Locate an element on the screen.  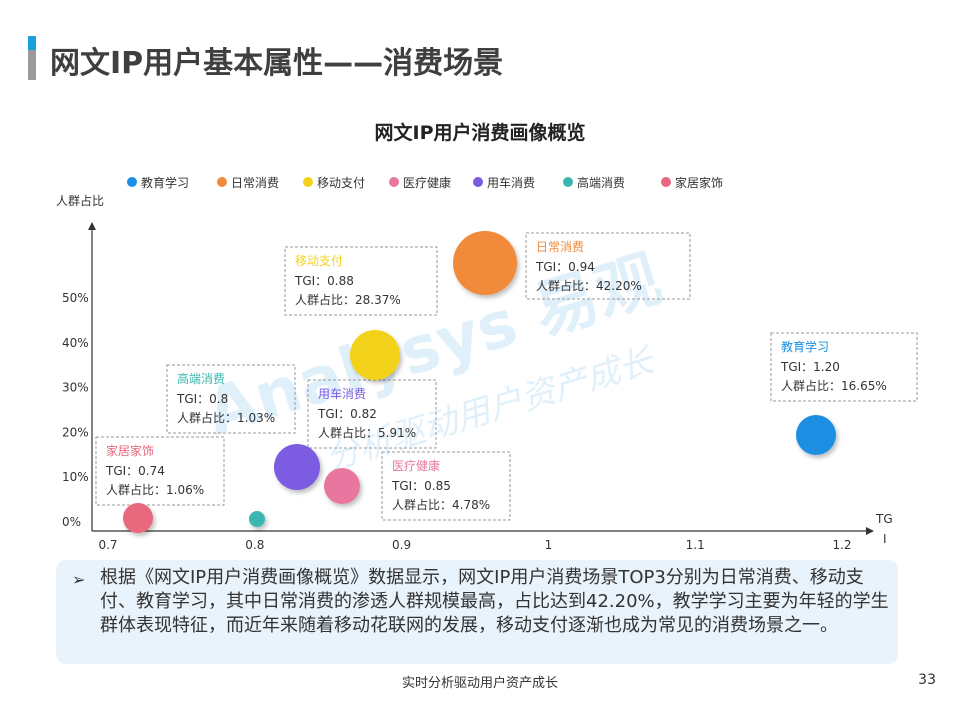
x-tick-label: 0.8 is located at coordinates (254, 545).